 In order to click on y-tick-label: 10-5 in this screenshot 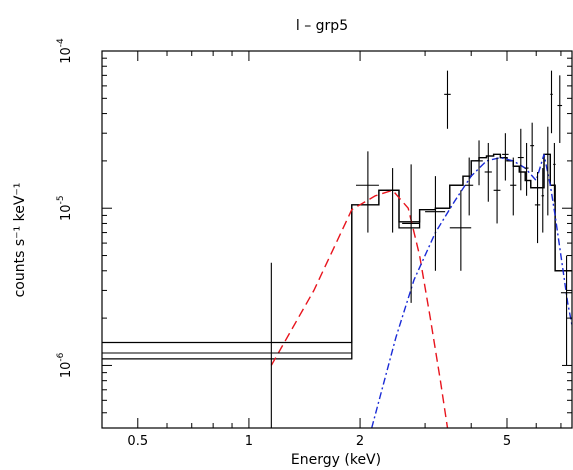, I will do `click(65, 208)`.